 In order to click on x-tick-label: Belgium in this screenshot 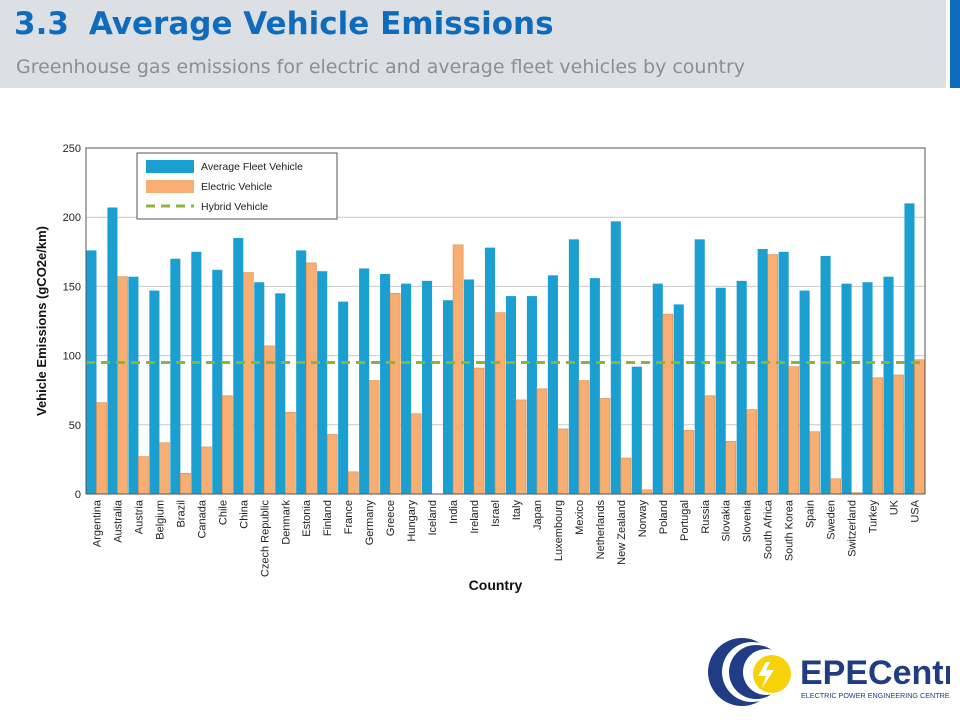, I will do `click(160, 520)`.